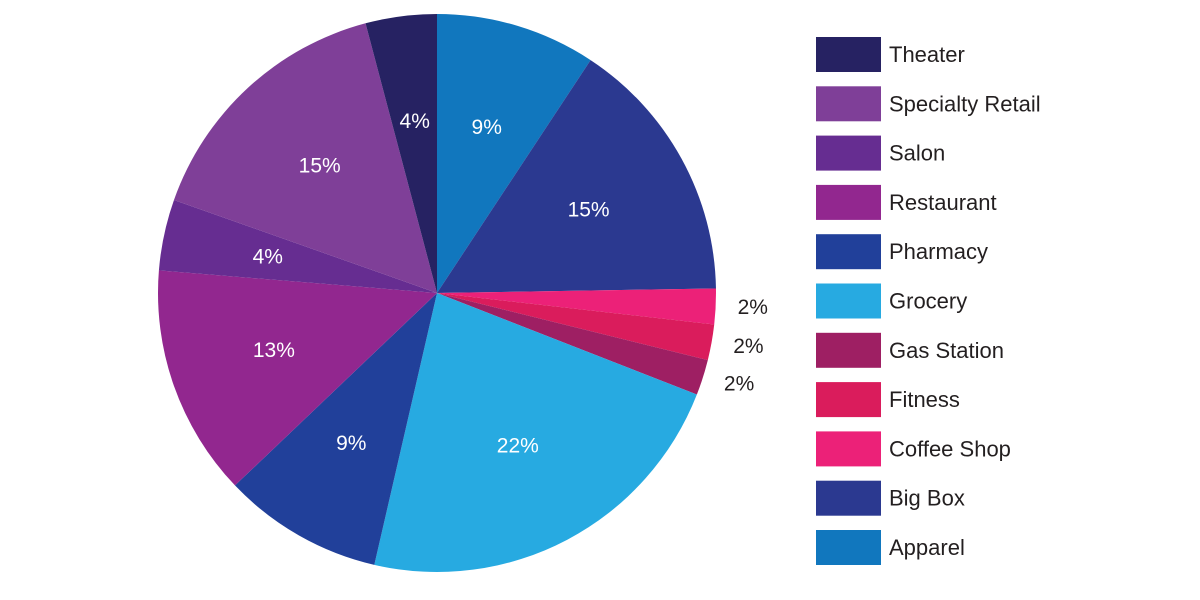 This screenshot has height=600, width=1200. What do you see at coordinates (848, 252) in the screenshot?
I see `legend-swatch-pharmacy` at bounding box center [848, 252].